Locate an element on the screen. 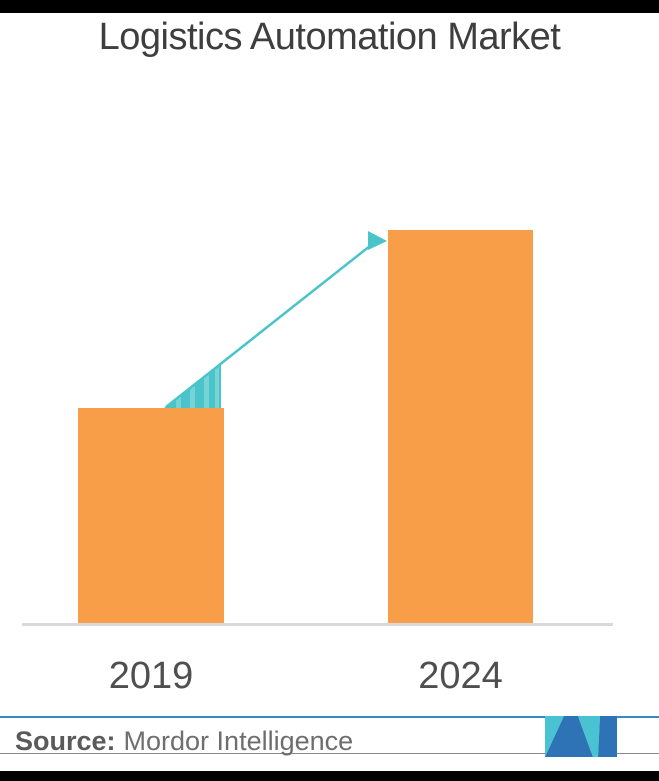 The image size is (659, 781). x-axis-line is located at coordinates (317, 624).